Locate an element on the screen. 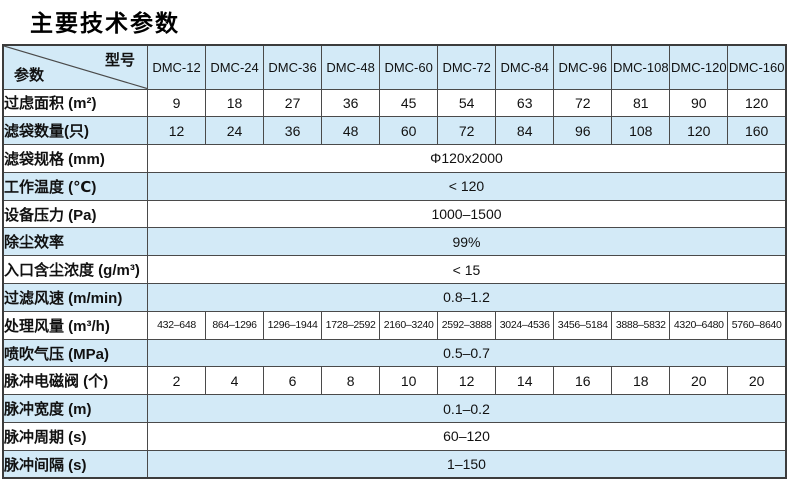  row-label: 设备压力 (Pa) is located at coordinates (75, 214).